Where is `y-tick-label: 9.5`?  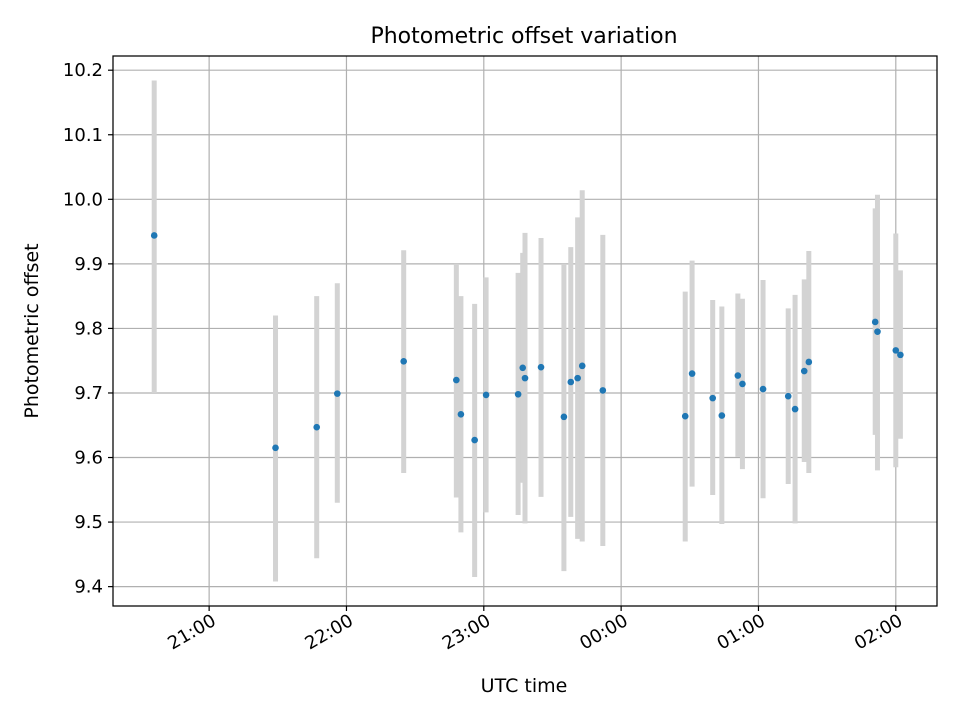
y-tick-label: 9.5 is located at coordinates (88, 522).